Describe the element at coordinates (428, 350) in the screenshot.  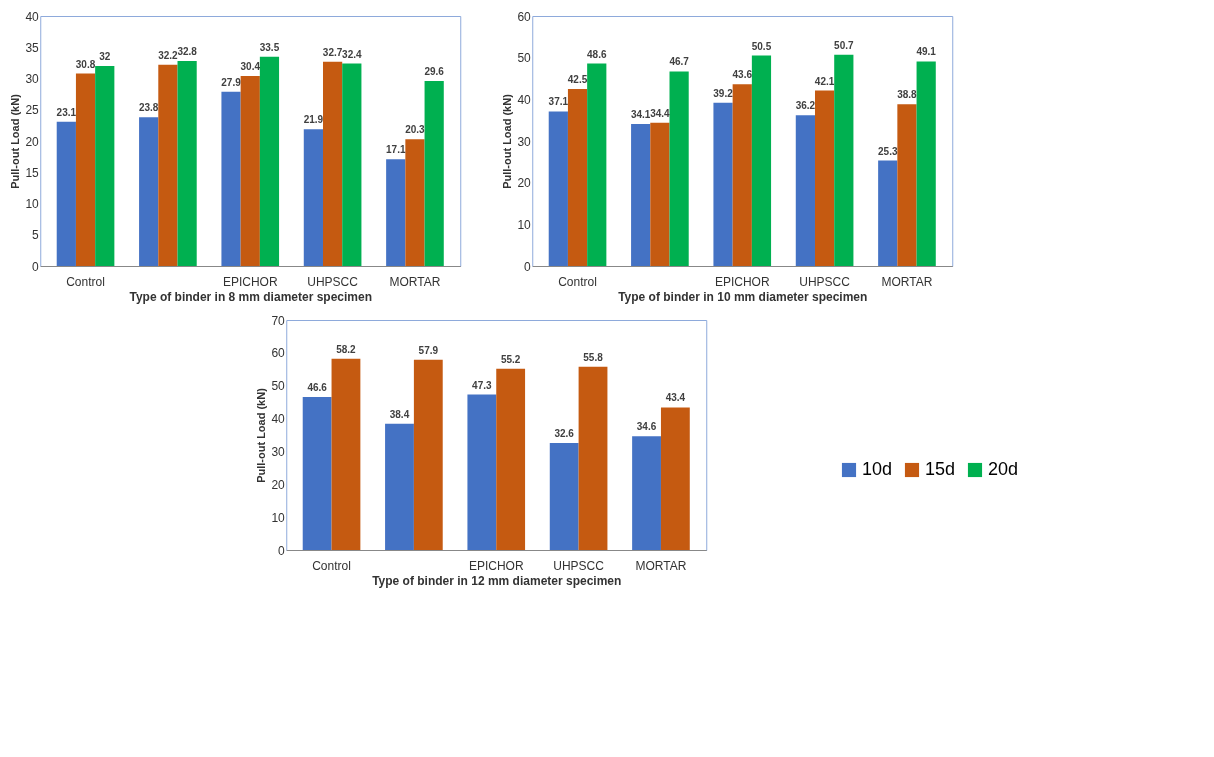
I see `data-label: 57.9` at that location.